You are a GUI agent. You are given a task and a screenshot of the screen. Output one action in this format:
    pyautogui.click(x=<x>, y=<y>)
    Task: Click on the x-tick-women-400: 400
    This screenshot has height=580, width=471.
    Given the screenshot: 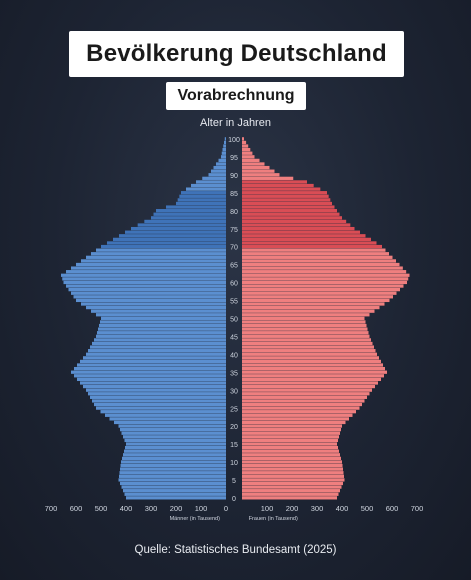 What is the action you would take?
    pyautogui.click(x=342, y=508)
    